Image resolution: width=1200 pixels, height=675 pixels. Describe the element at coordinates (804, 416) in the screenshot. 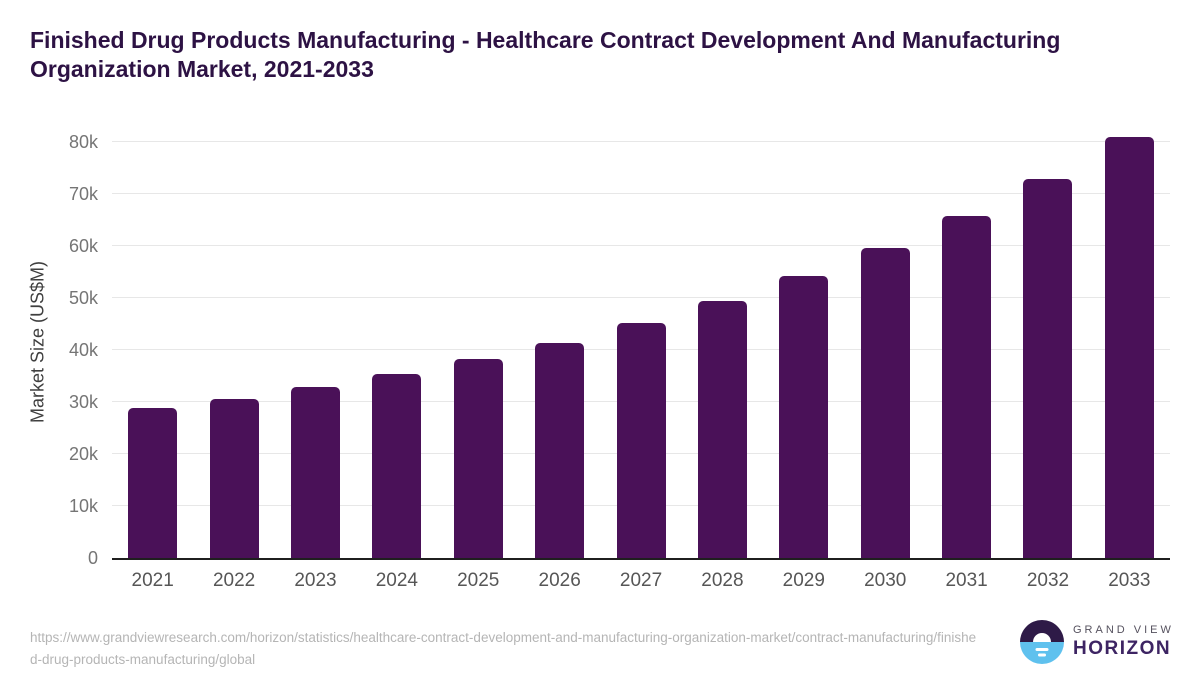

I see `bar-2029` at that location.